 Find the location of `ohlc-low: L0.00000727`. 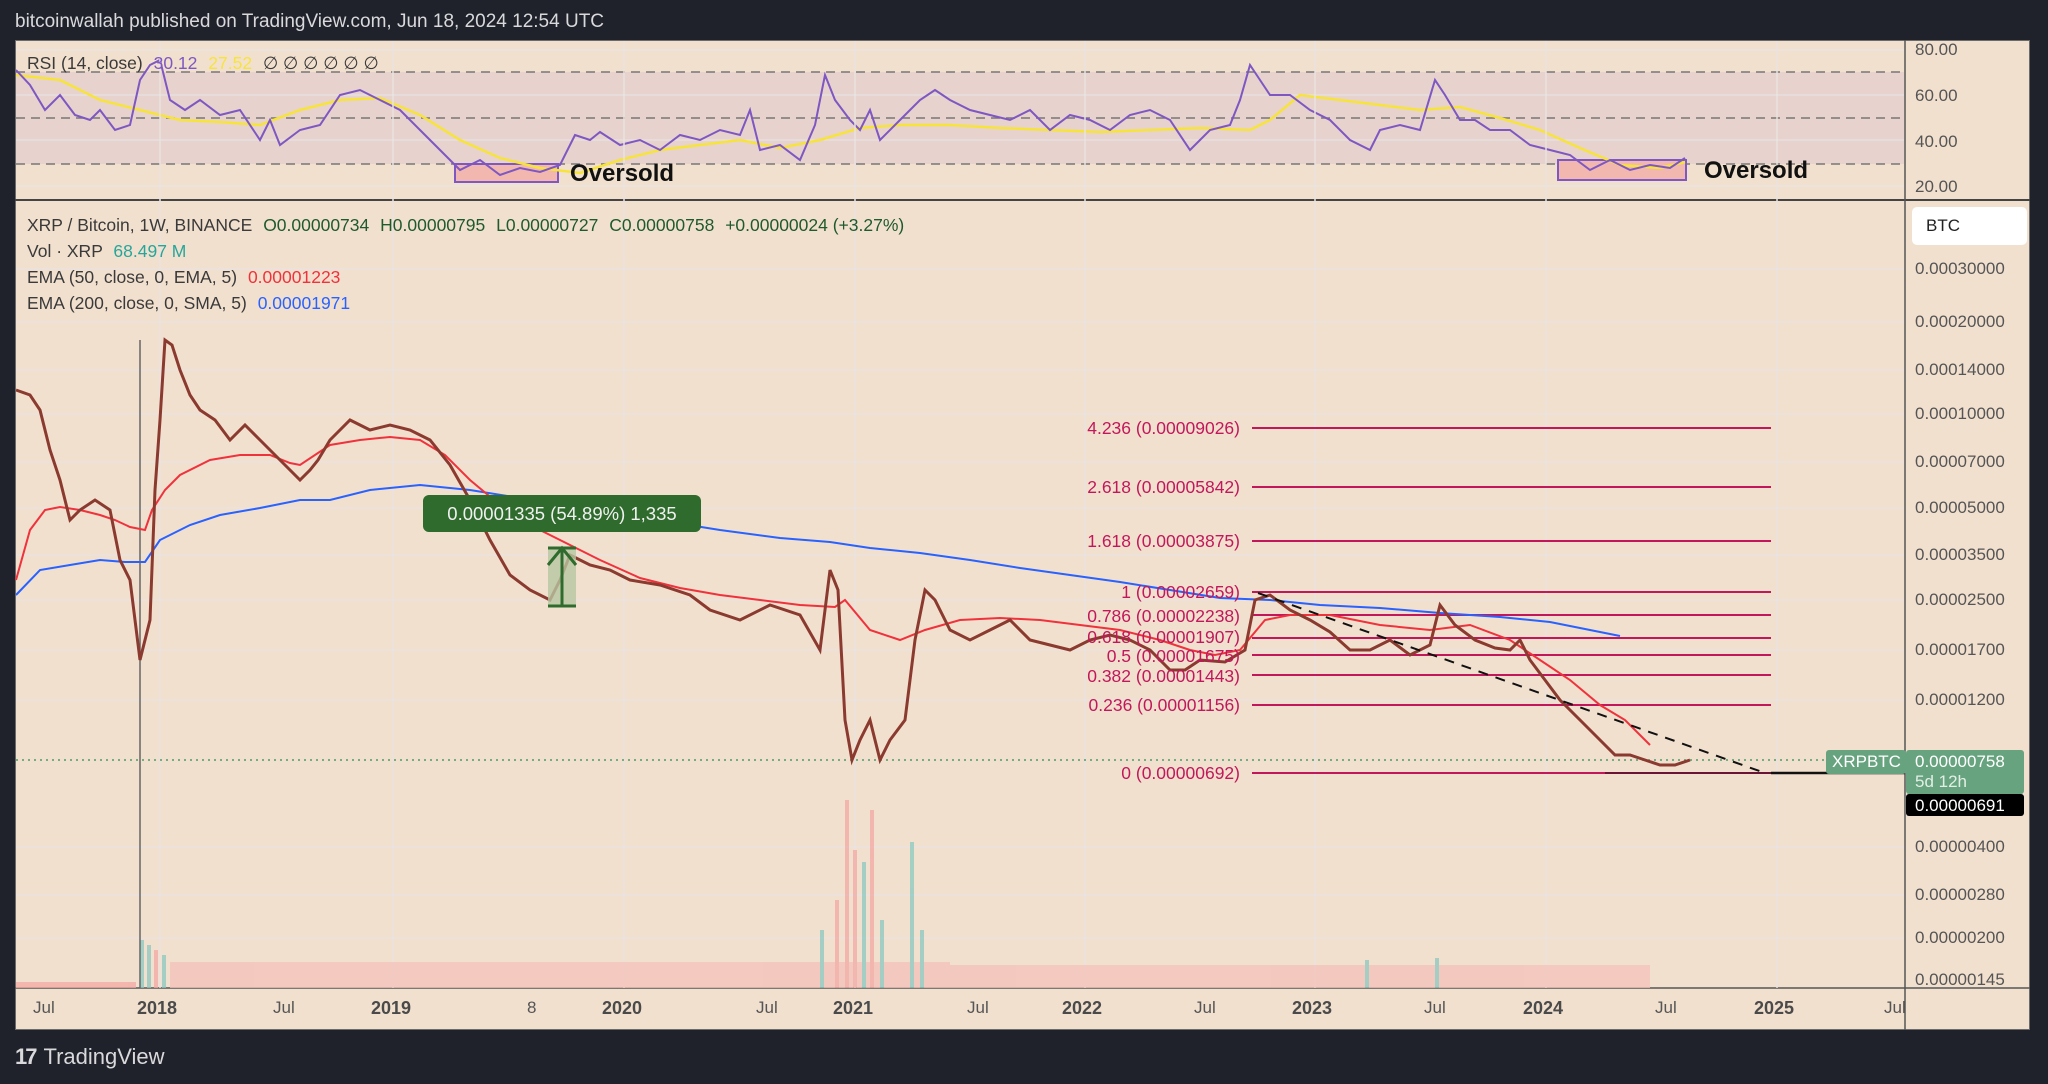

ohlc-low: L0.00000727 is located at coordinates (547, 225).